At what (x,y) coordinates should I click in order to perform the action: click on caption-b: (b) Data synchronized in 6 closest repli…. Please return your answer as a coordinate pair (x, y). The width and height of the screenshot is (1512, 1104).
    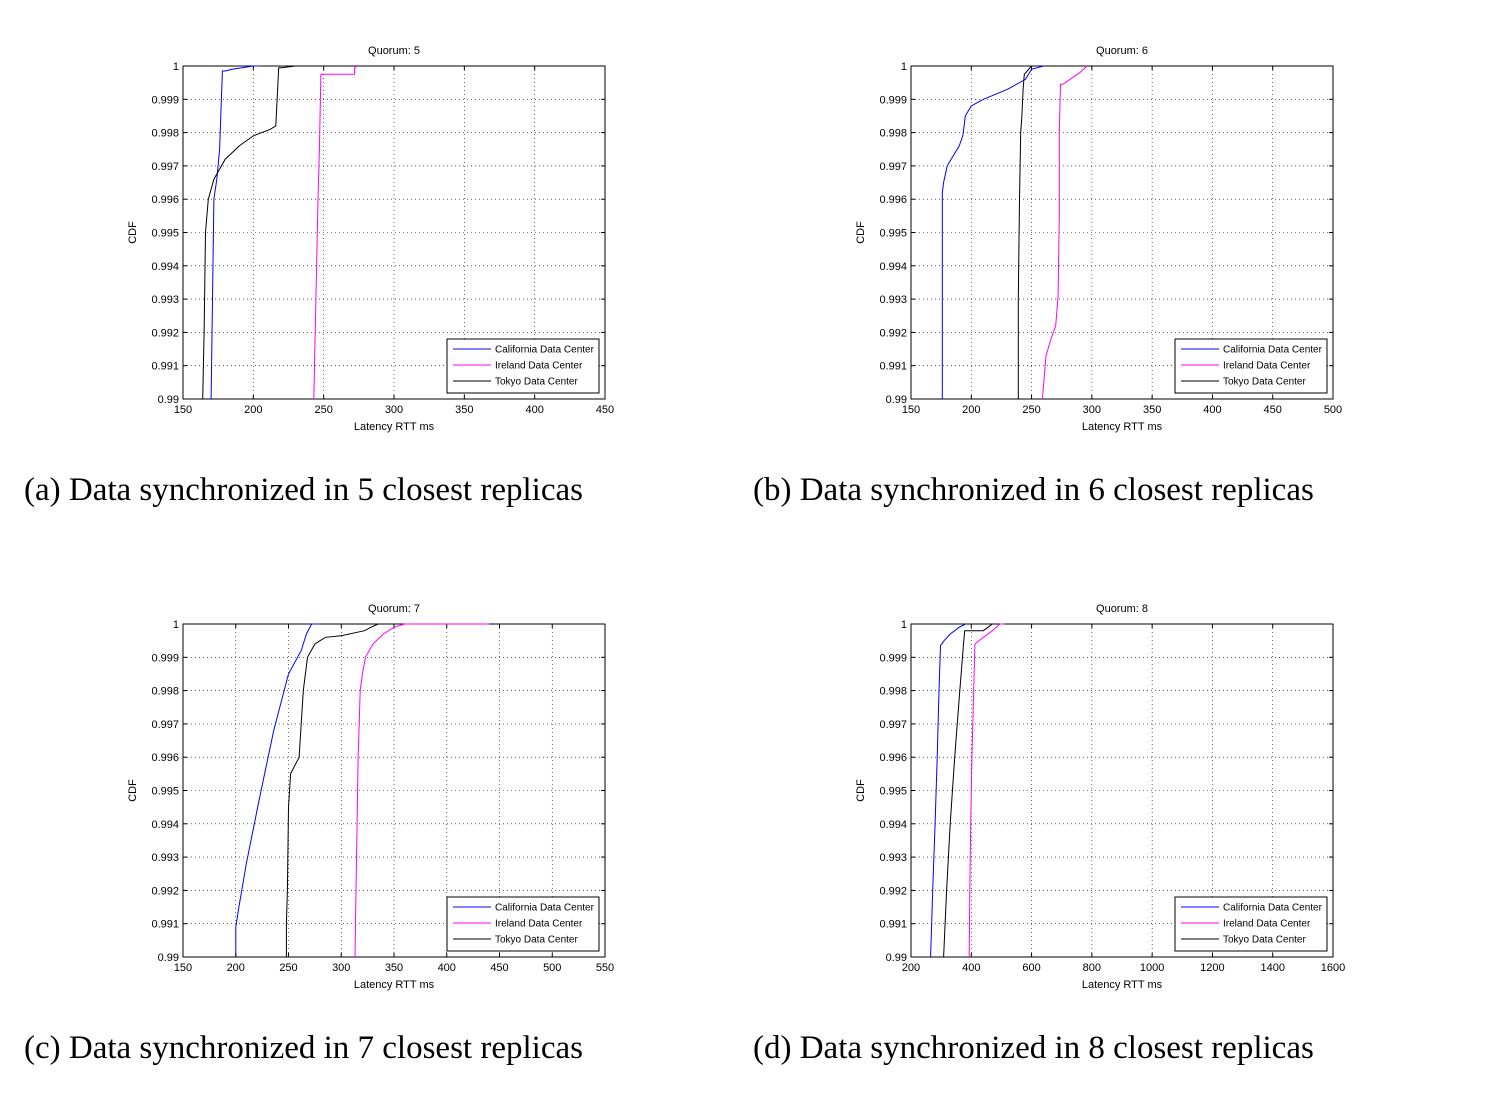
    Looking at the image, I should click on (1033, 490).